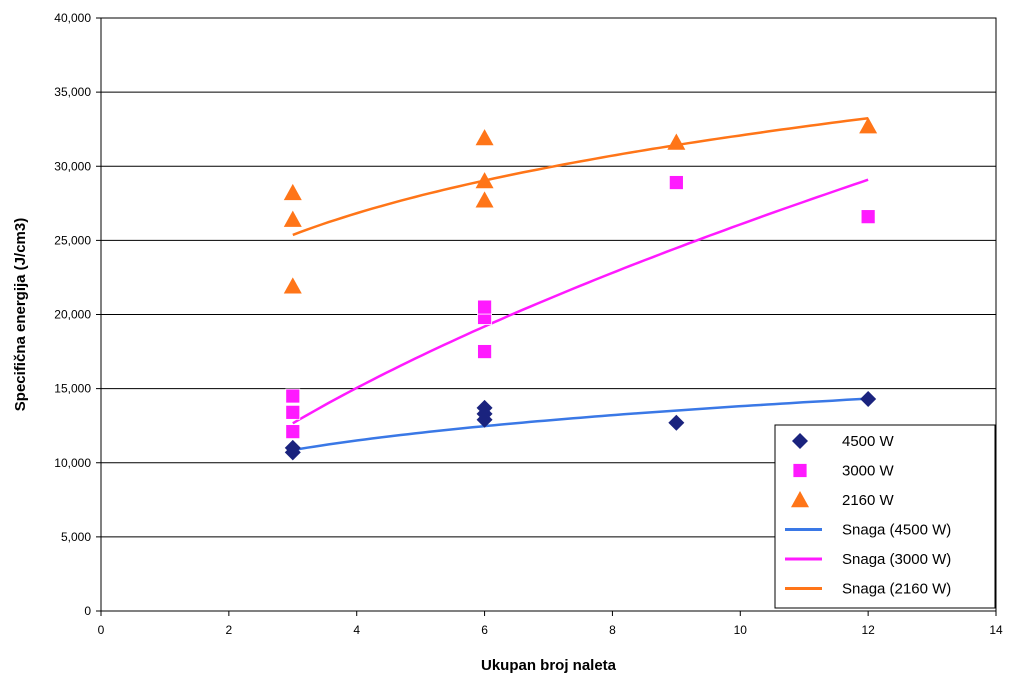 The width and height of the screenshot is (1009, 681). Describe the element at coordinates (229, 630) in the screenshot. I see `x-tick-label: 2` at that location.